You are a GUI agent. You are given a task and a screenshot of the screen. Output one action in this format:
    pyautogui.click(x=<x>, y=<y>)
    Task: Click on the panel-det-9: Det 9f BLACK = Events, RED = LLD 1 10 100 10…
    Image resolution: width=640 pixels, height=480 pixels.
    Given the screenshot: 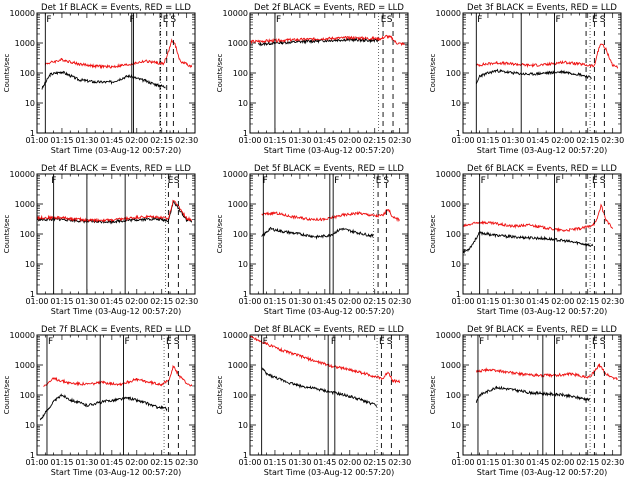 What is the action you would take?
    pyautogui.click(x=526, y=401)
    